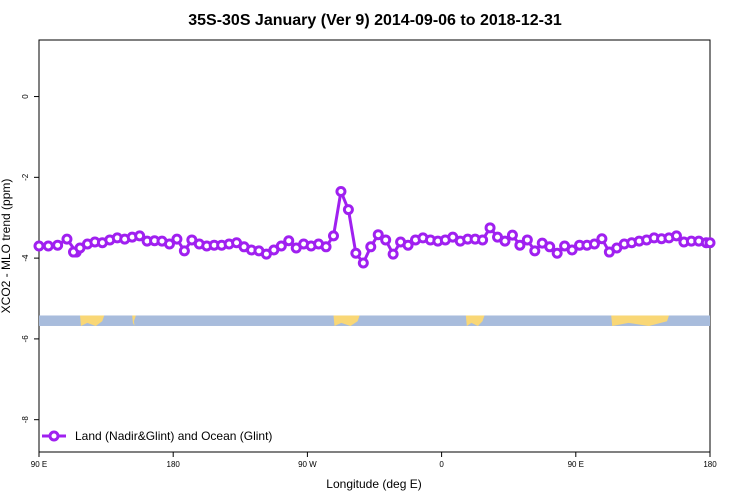 This screenshot has width=750, height=500. What do you see at coordinates (25, 420) in the screenshot?
I see `y-tick-label-4: -8` at bounding box center [25, 420].